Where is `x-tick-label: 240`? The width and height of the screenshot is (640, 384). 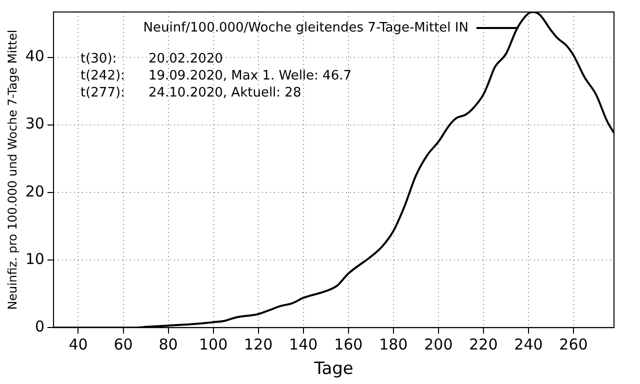
x-tick-label: 240 is located at coordinates (528, 344).